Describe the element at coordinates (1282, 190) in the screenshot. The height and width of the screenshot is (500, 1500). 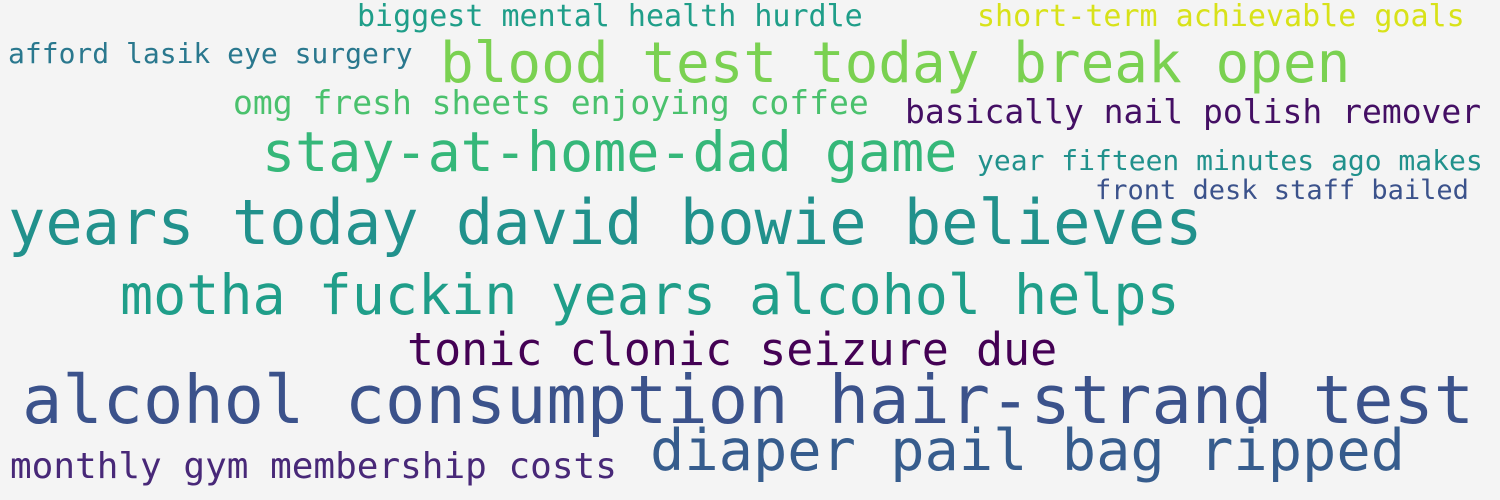
I see `word-phrase: front desk staff bailed` at that location.